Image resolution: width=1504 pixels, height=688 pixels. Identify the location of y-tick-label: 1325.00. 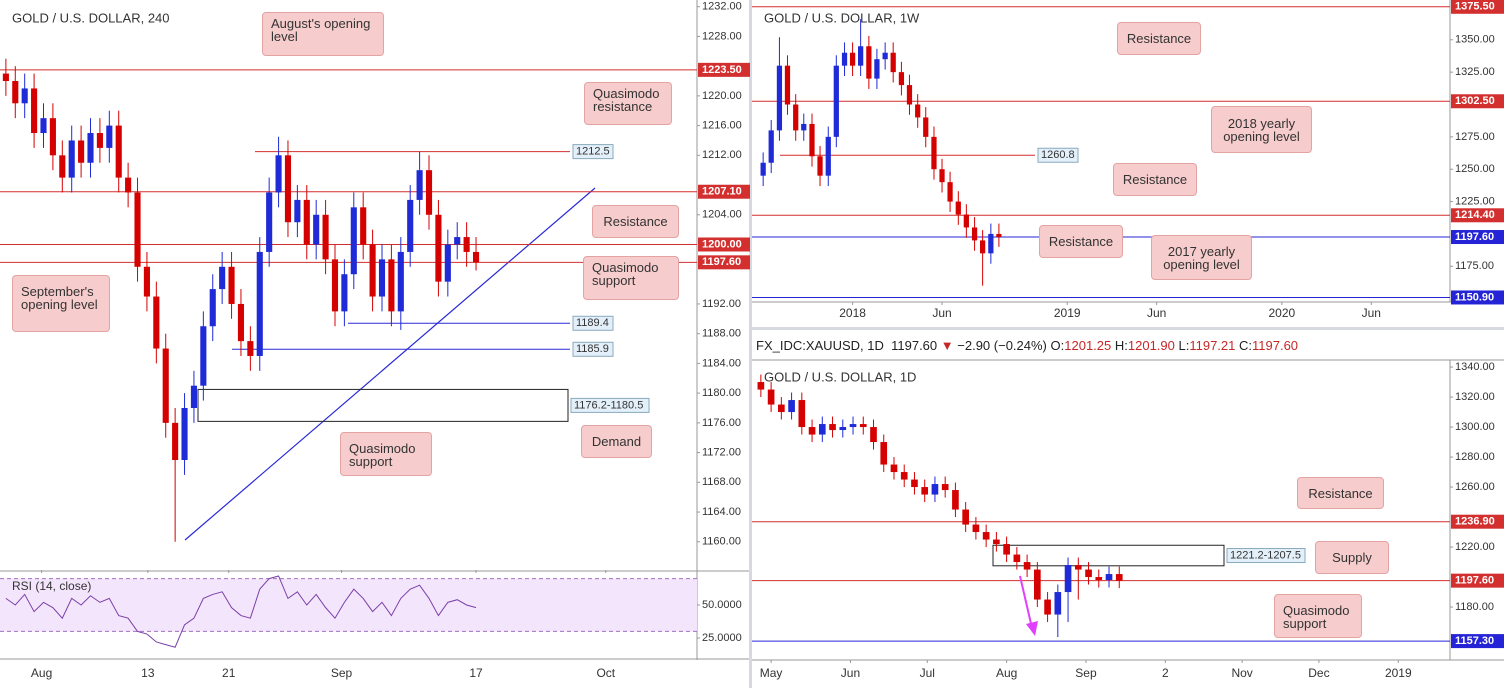
(1475, 72).